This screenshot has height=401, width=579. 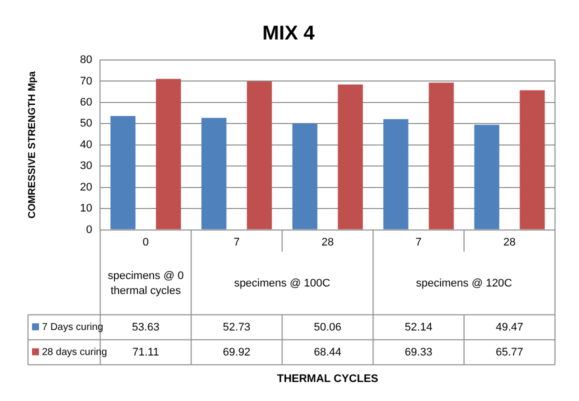 What do you see at coordinates (145, 242) in the screenshot?
I see `x-tick-label: 0` at bounding box center [145, 242].